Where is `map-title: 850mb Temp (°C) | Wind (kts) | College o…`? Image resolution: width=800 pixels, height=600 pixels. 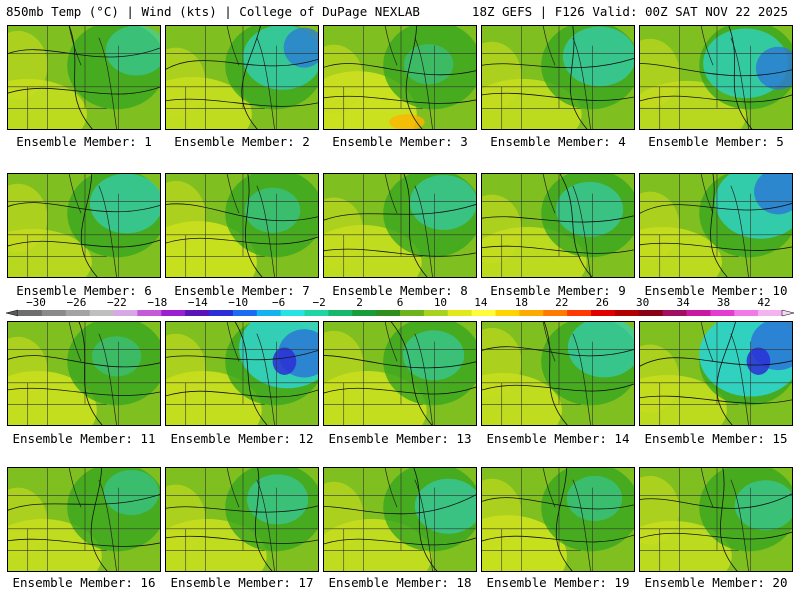
map-title: 850mb Temp (°C) | Wind (kts) | College o… is located at coordinates (213, 11).